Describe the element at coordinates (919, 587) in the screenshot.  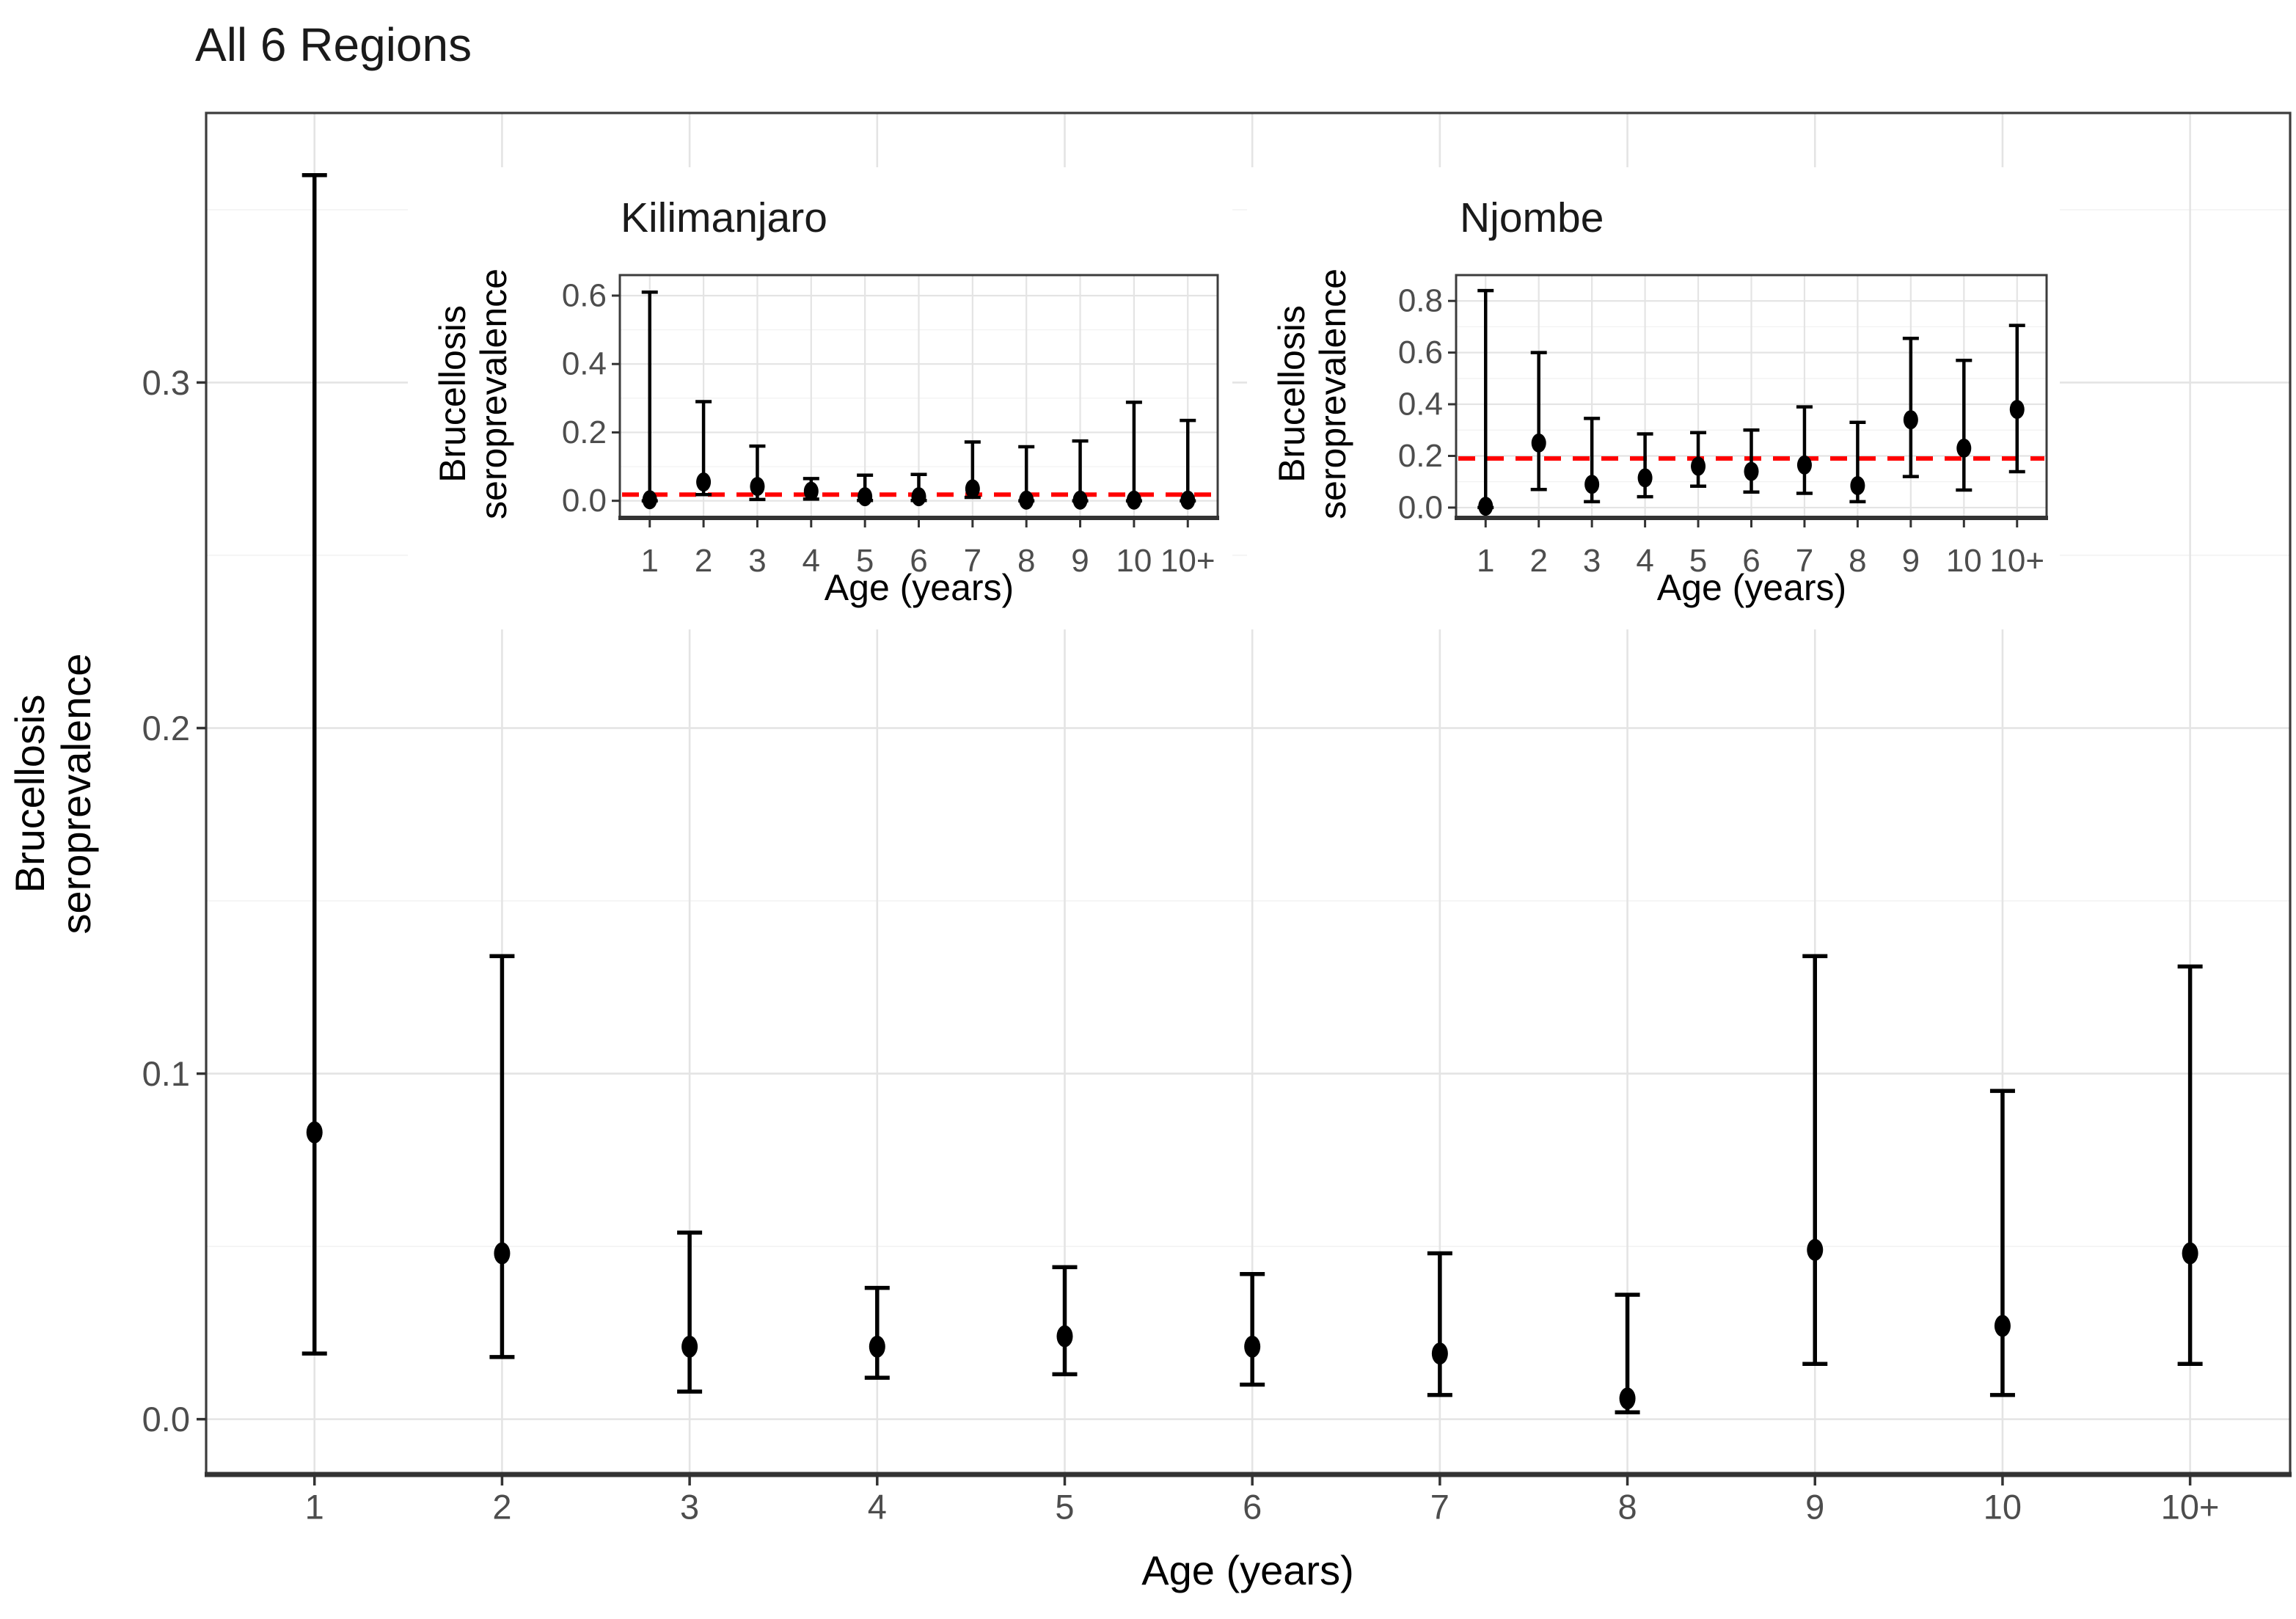
I see `kilimanjaro-x-axis-title: Age (years)` at that location.